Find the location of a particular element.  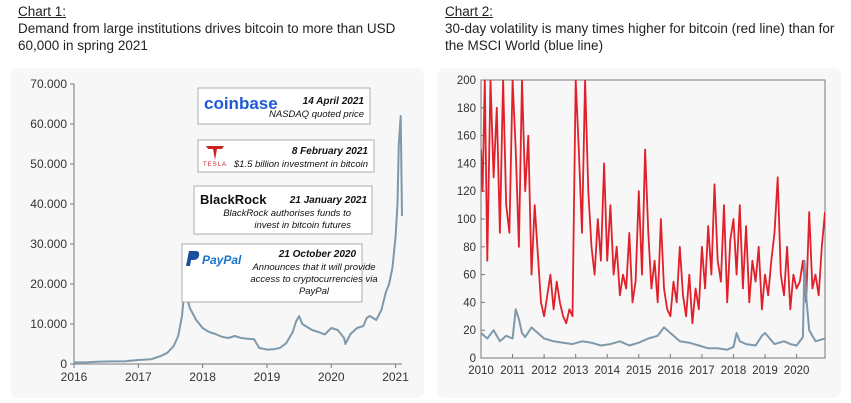

msci-world-volatility-line is located at coordinates (653, 305).